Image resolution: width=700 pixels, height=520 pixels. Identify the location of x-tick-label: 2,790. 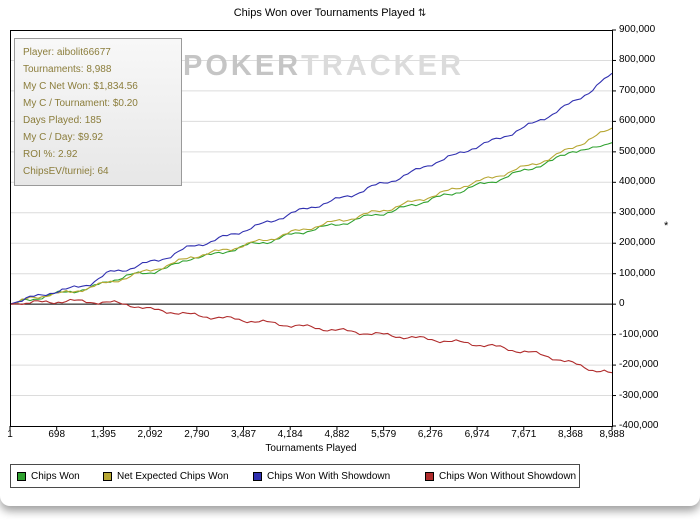
(197, 434).